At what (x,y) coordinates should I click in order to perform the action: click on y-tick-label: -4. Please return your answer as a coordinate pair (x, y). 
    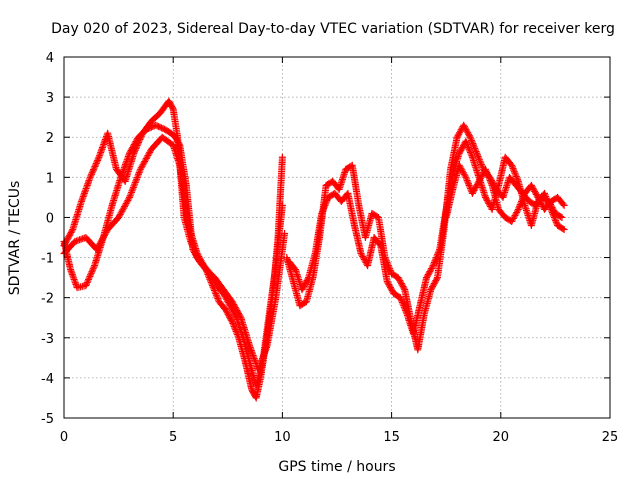
    Looking at the image, I should click on (47, 379).